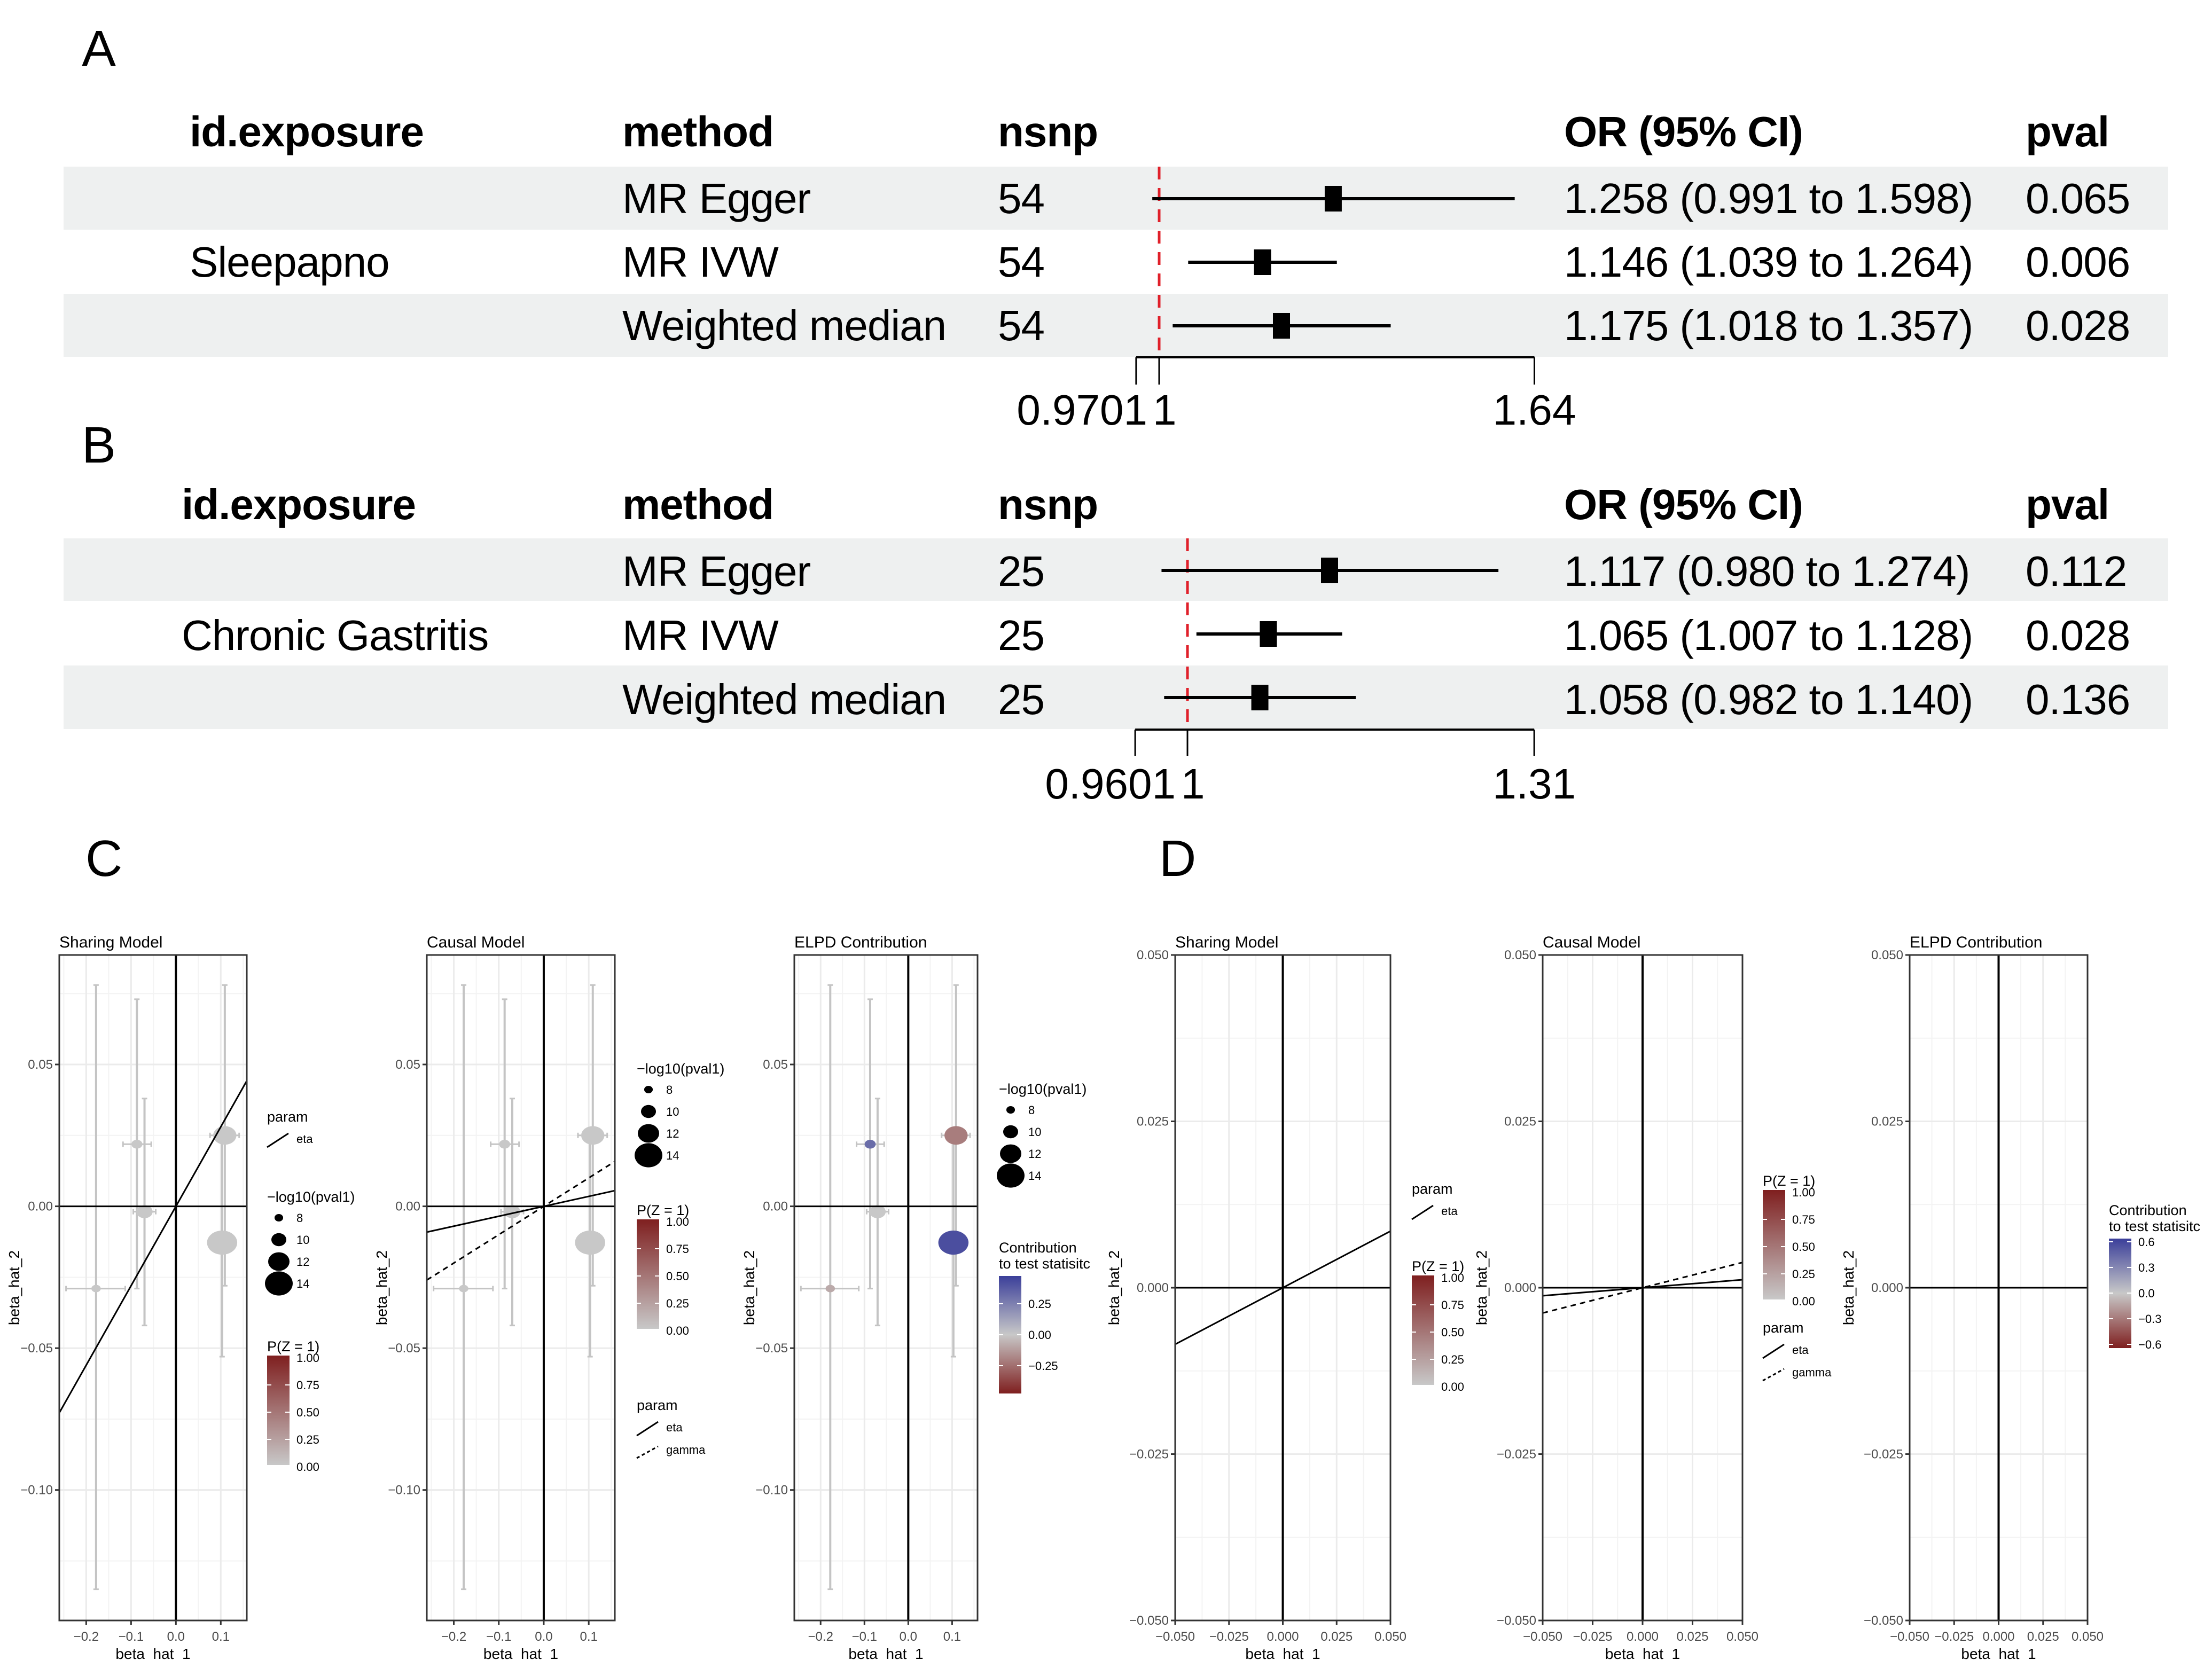  I want to click on x-tick-label: 0.9701, so click(1082, 410).